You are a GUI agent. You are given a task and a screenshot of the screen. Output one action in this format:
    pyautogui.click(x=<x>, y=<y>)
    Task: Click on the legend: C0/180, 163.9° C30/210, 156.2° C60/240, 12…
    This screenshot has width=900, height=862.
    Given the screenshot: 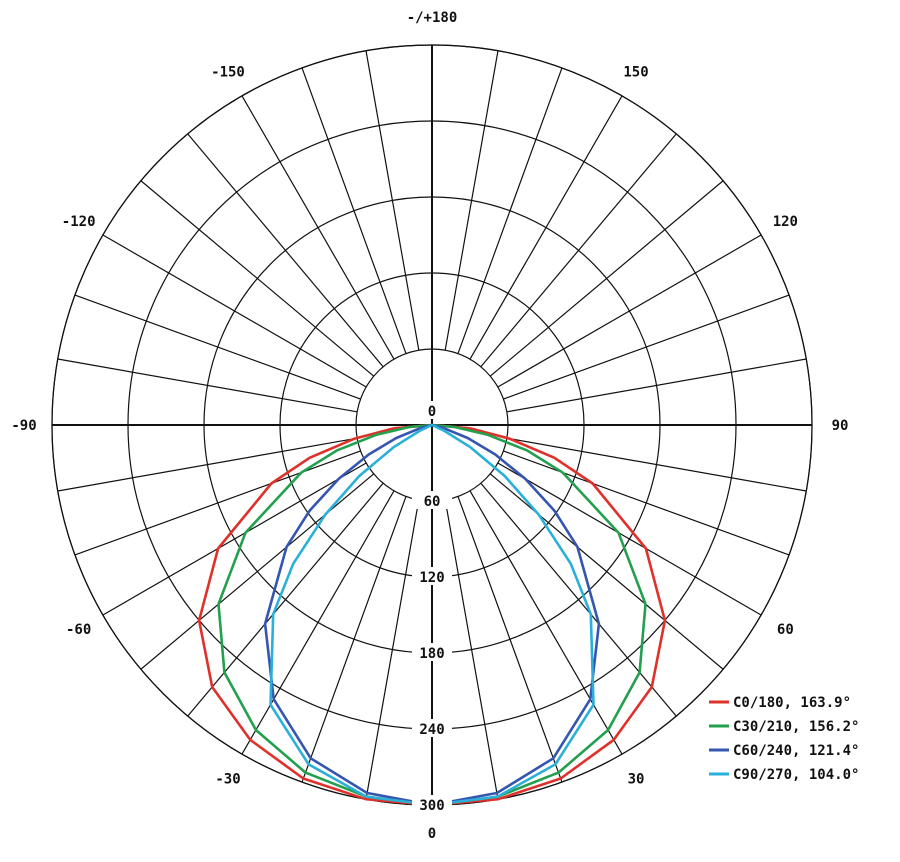 What is the action you would take?
    pyautogui.click(x=784, y=739)
    